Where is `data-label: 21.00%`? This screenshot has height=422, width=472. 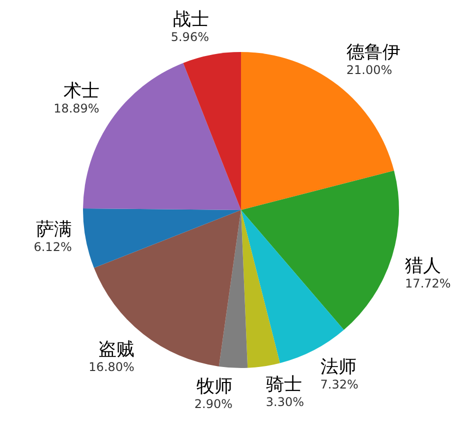 data-label: 21.00% is located at coordinates (369, 70).